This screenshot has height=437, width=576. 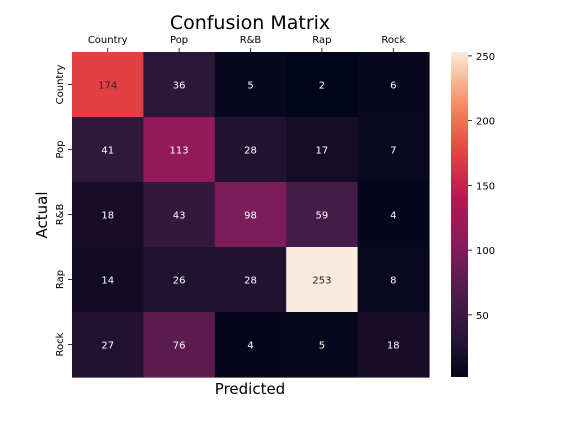 I want to click on x-tick-label: R&B, so click(x=251, y=40).